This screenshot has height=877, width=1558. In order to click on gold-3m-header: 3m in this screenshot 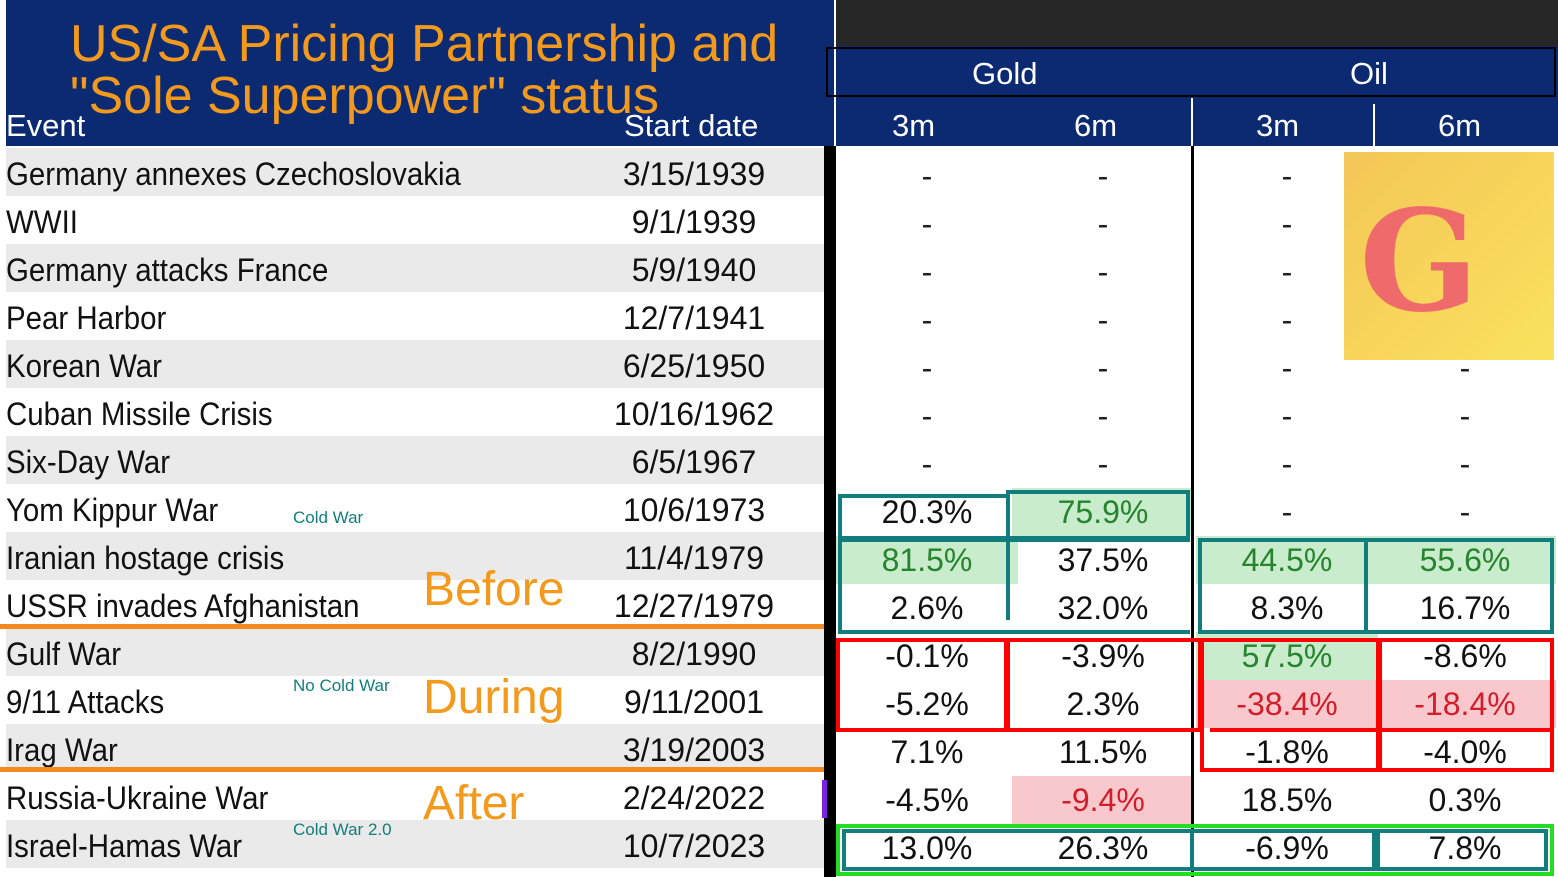, I will do `click(914, 125)`.